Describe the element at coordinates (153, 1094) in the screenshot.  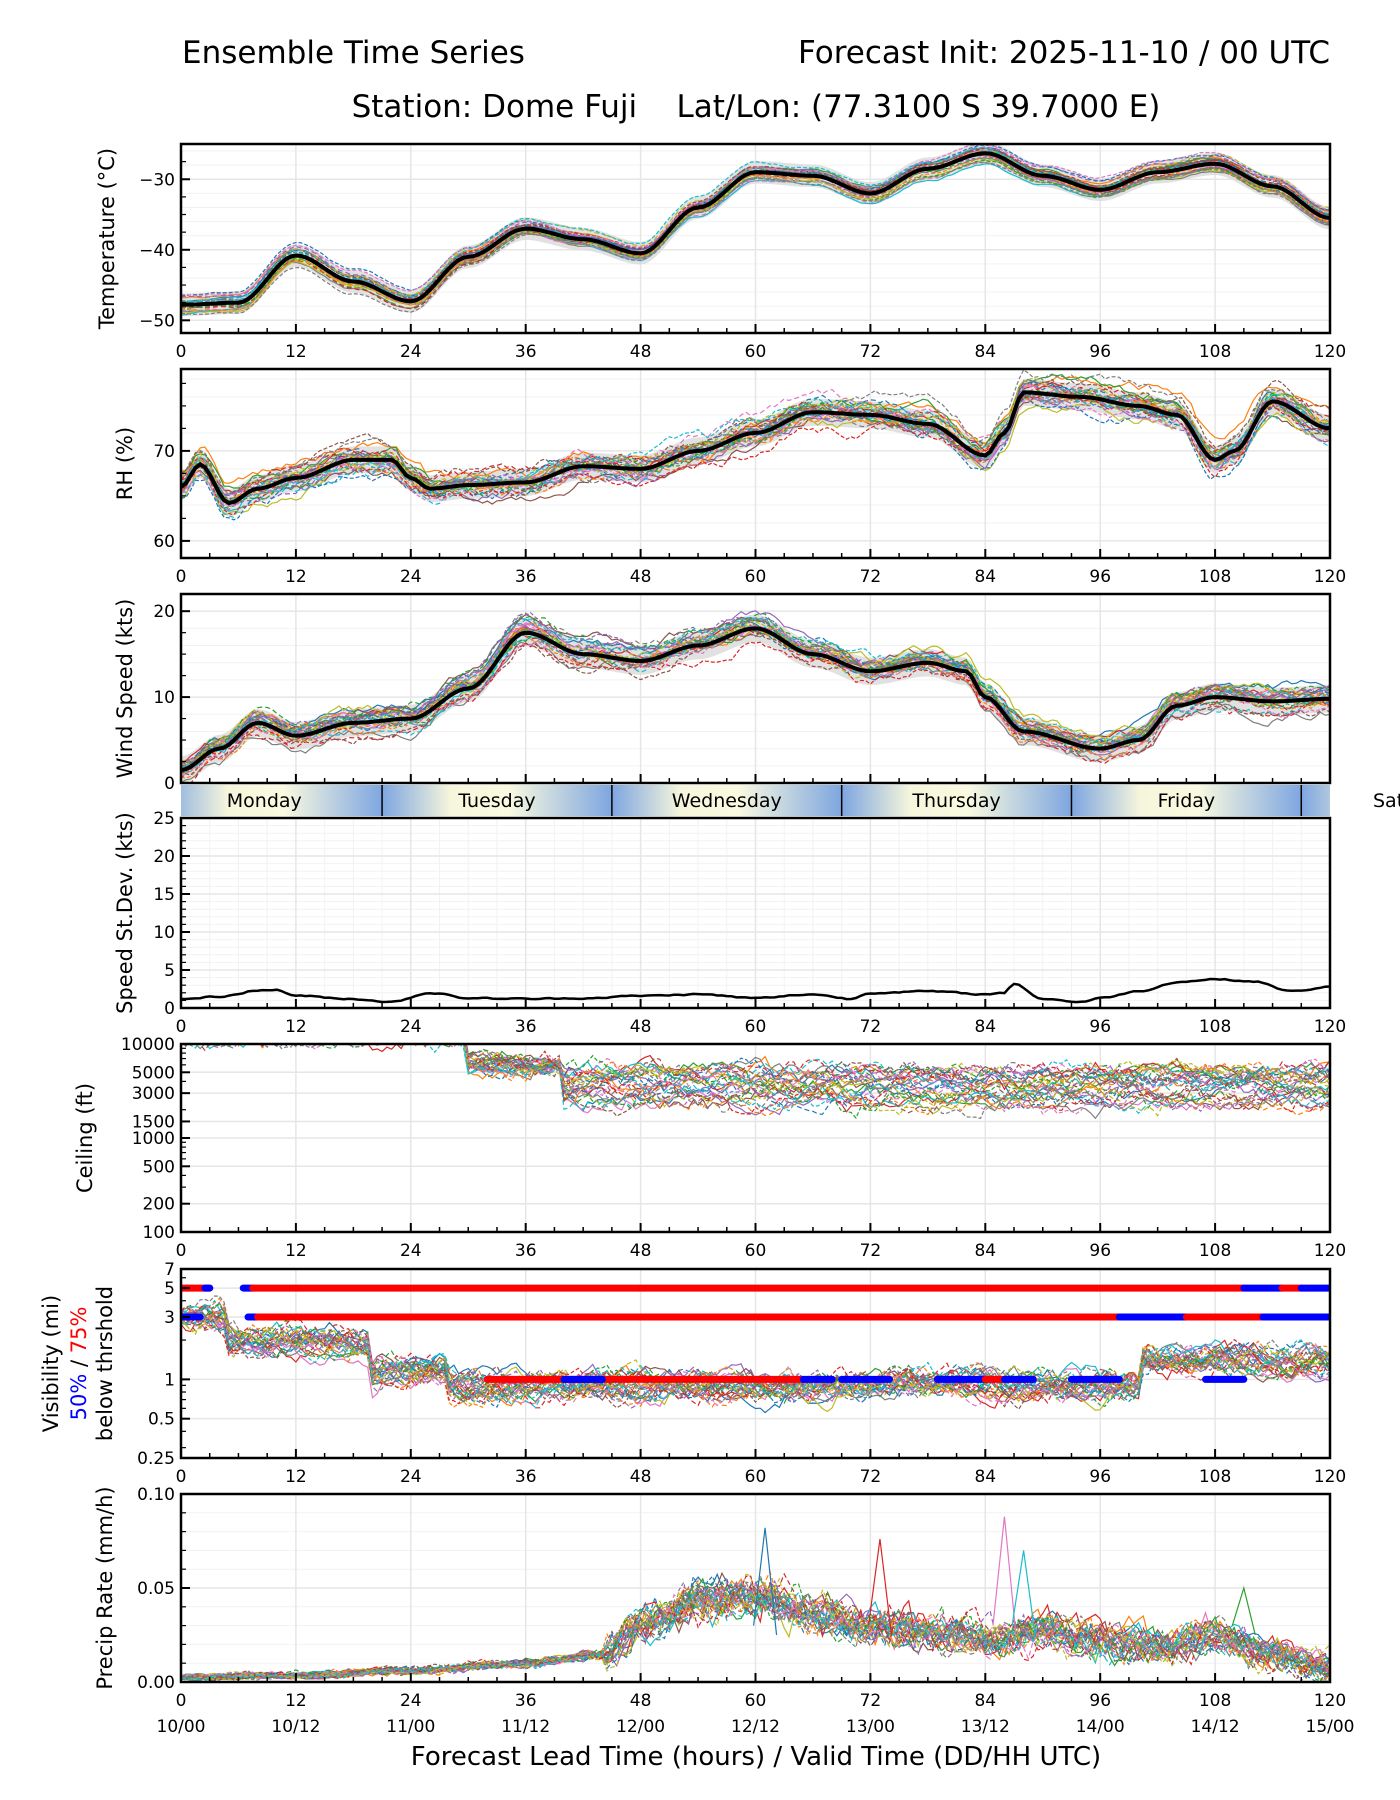
I see `y-tick-label: 3000` at that location.